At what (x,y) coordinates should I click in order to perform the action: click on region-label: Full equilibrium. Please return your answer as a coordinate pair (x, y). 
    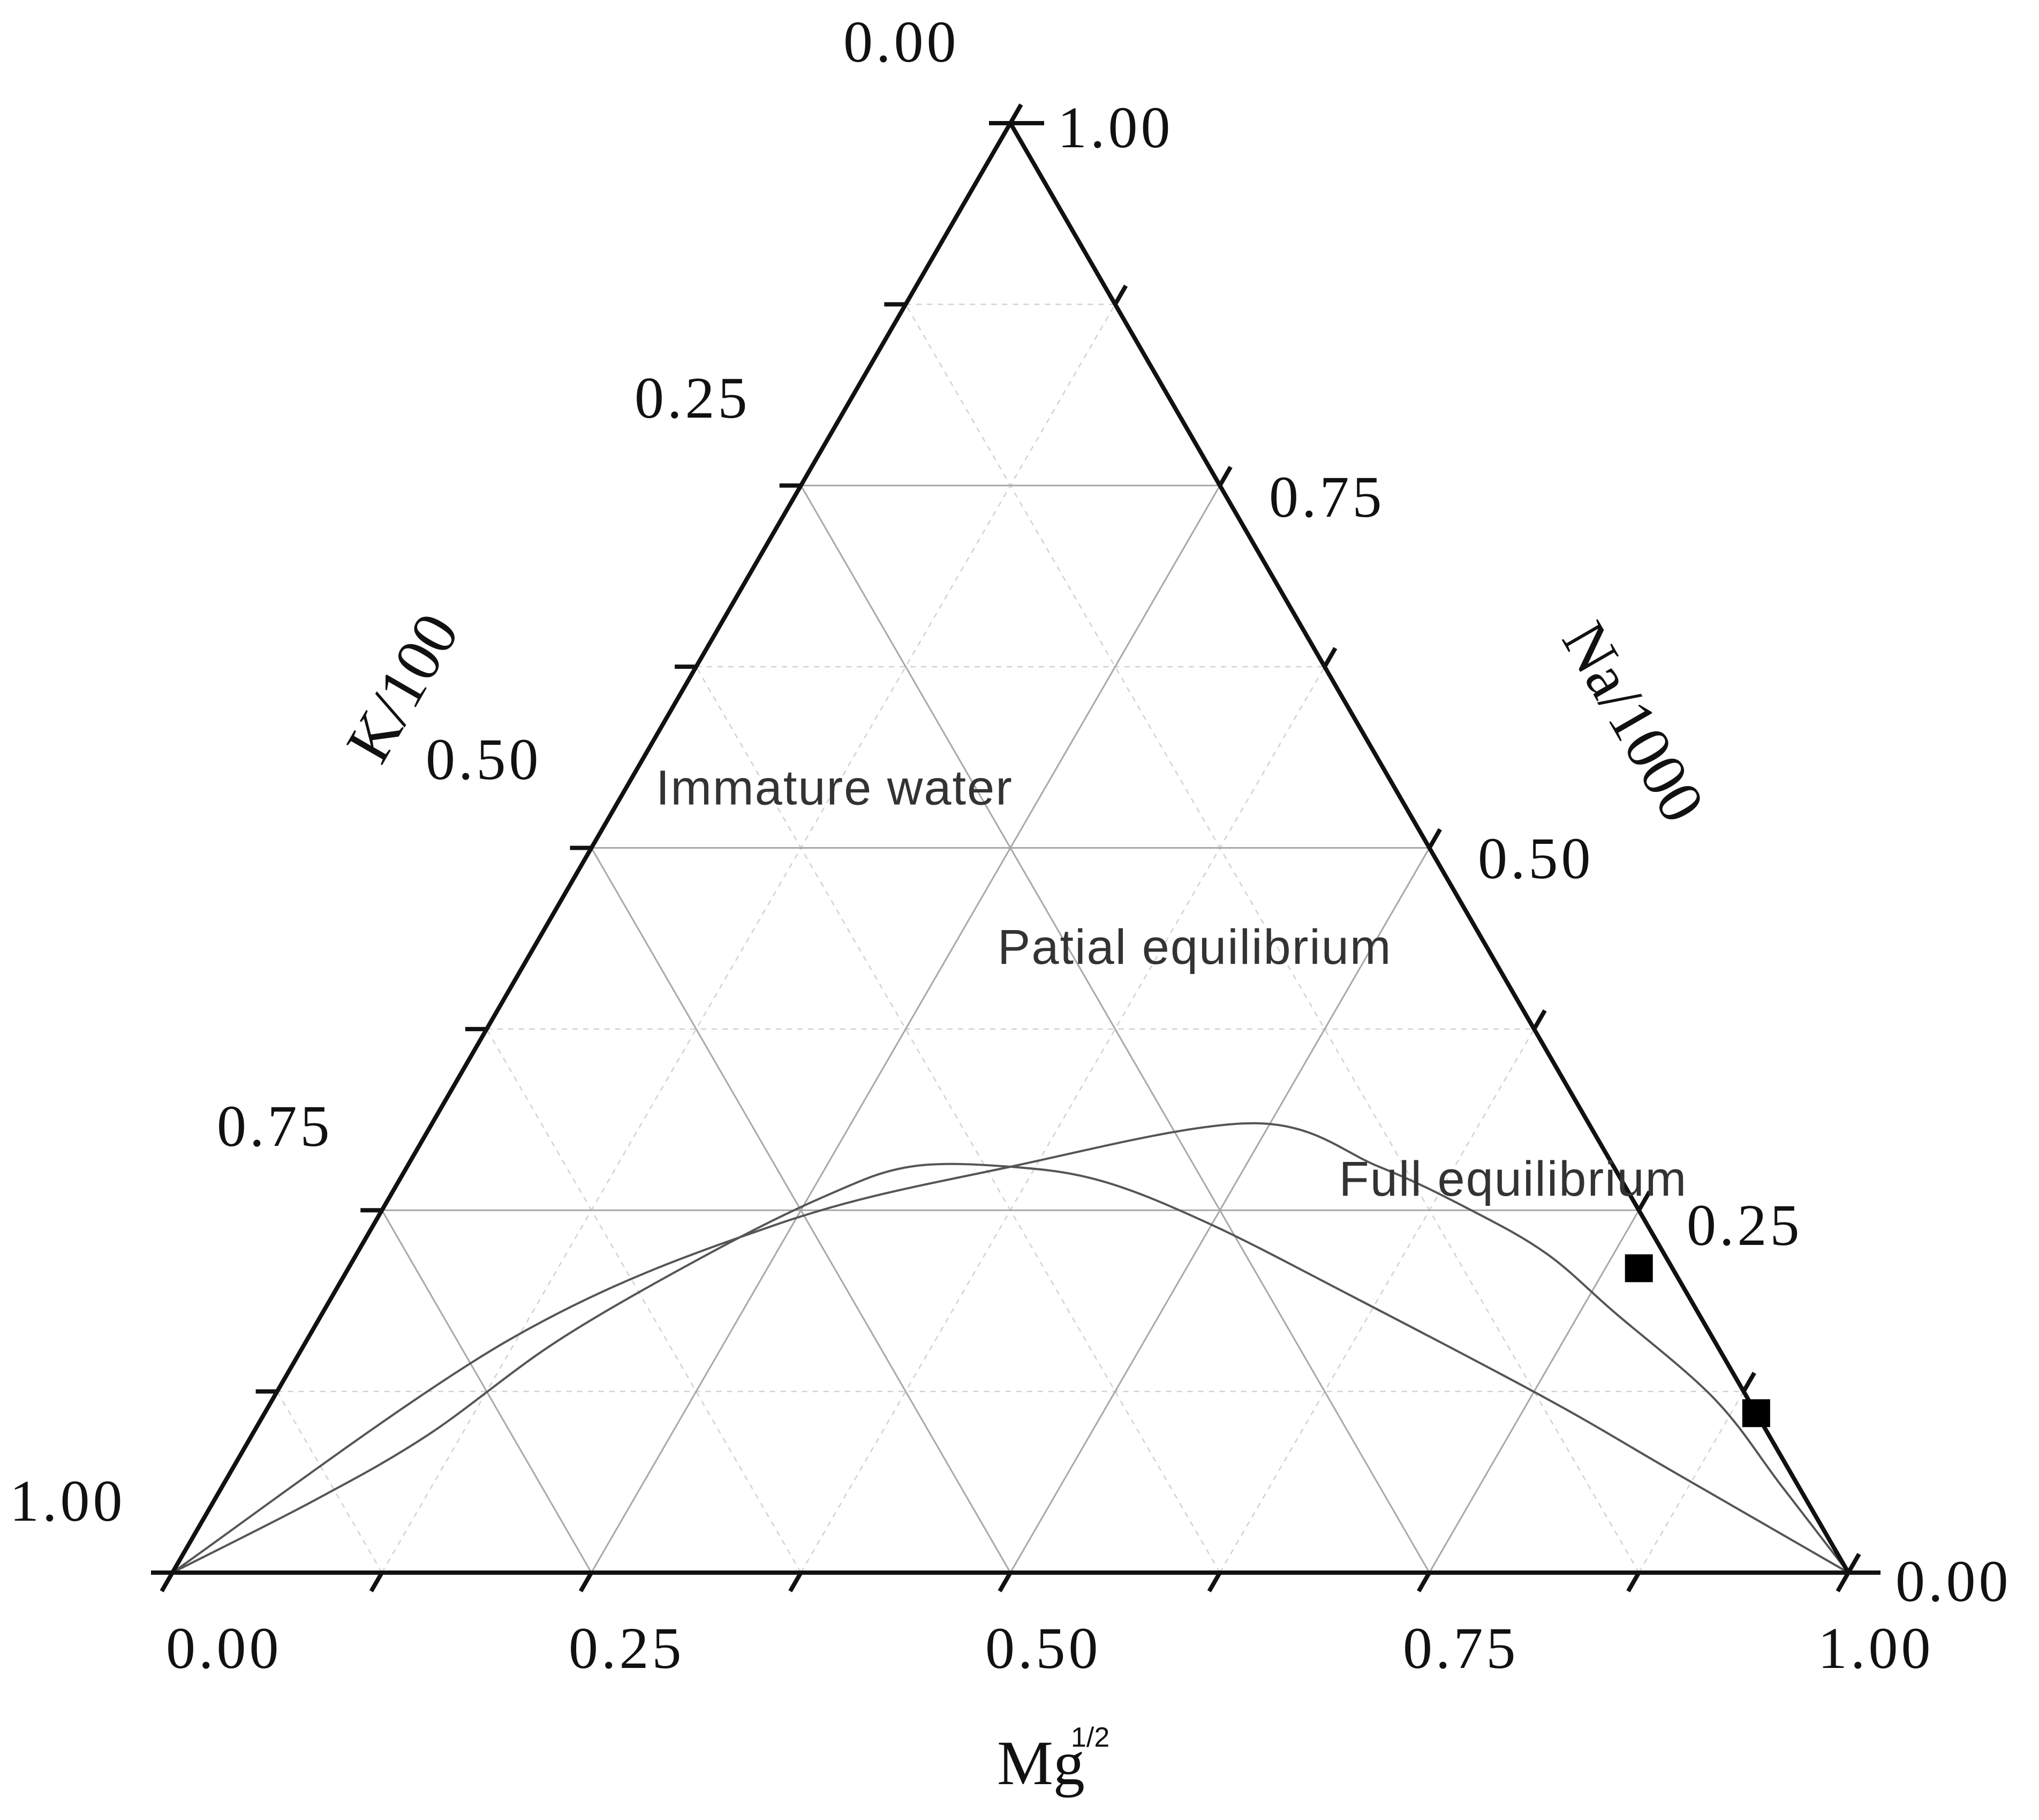
    Looking at the image, I should click on (1513, 1179).